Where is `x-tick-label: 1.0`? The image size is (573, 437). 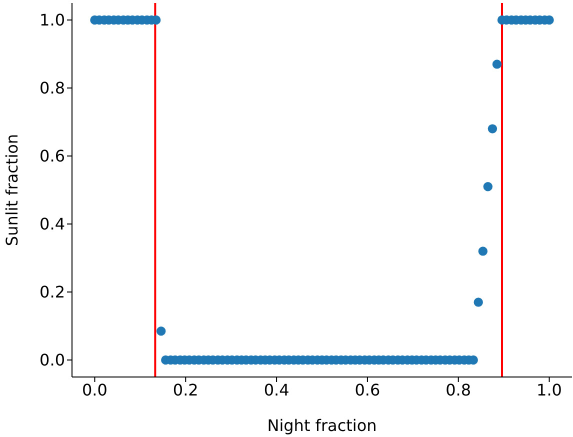 x-tick-label: 1.0 is located at coordinates (549, 390).